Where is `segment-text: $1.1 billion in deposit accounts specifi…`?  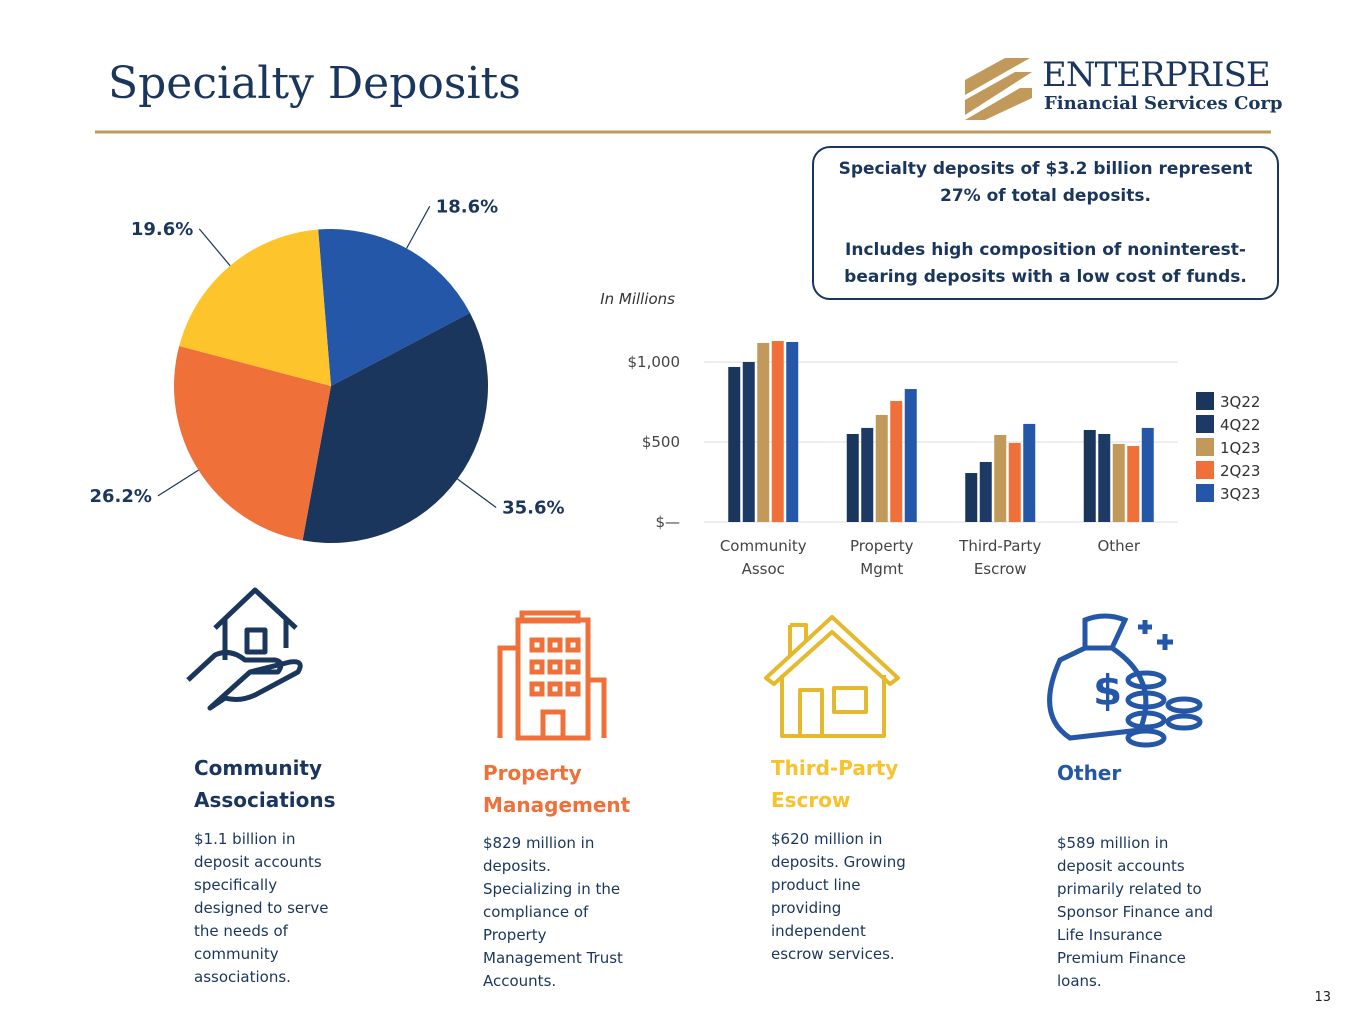 segment-text: $1.1 billion in deposit accounts specifi… is located at coordinates (261, 908).